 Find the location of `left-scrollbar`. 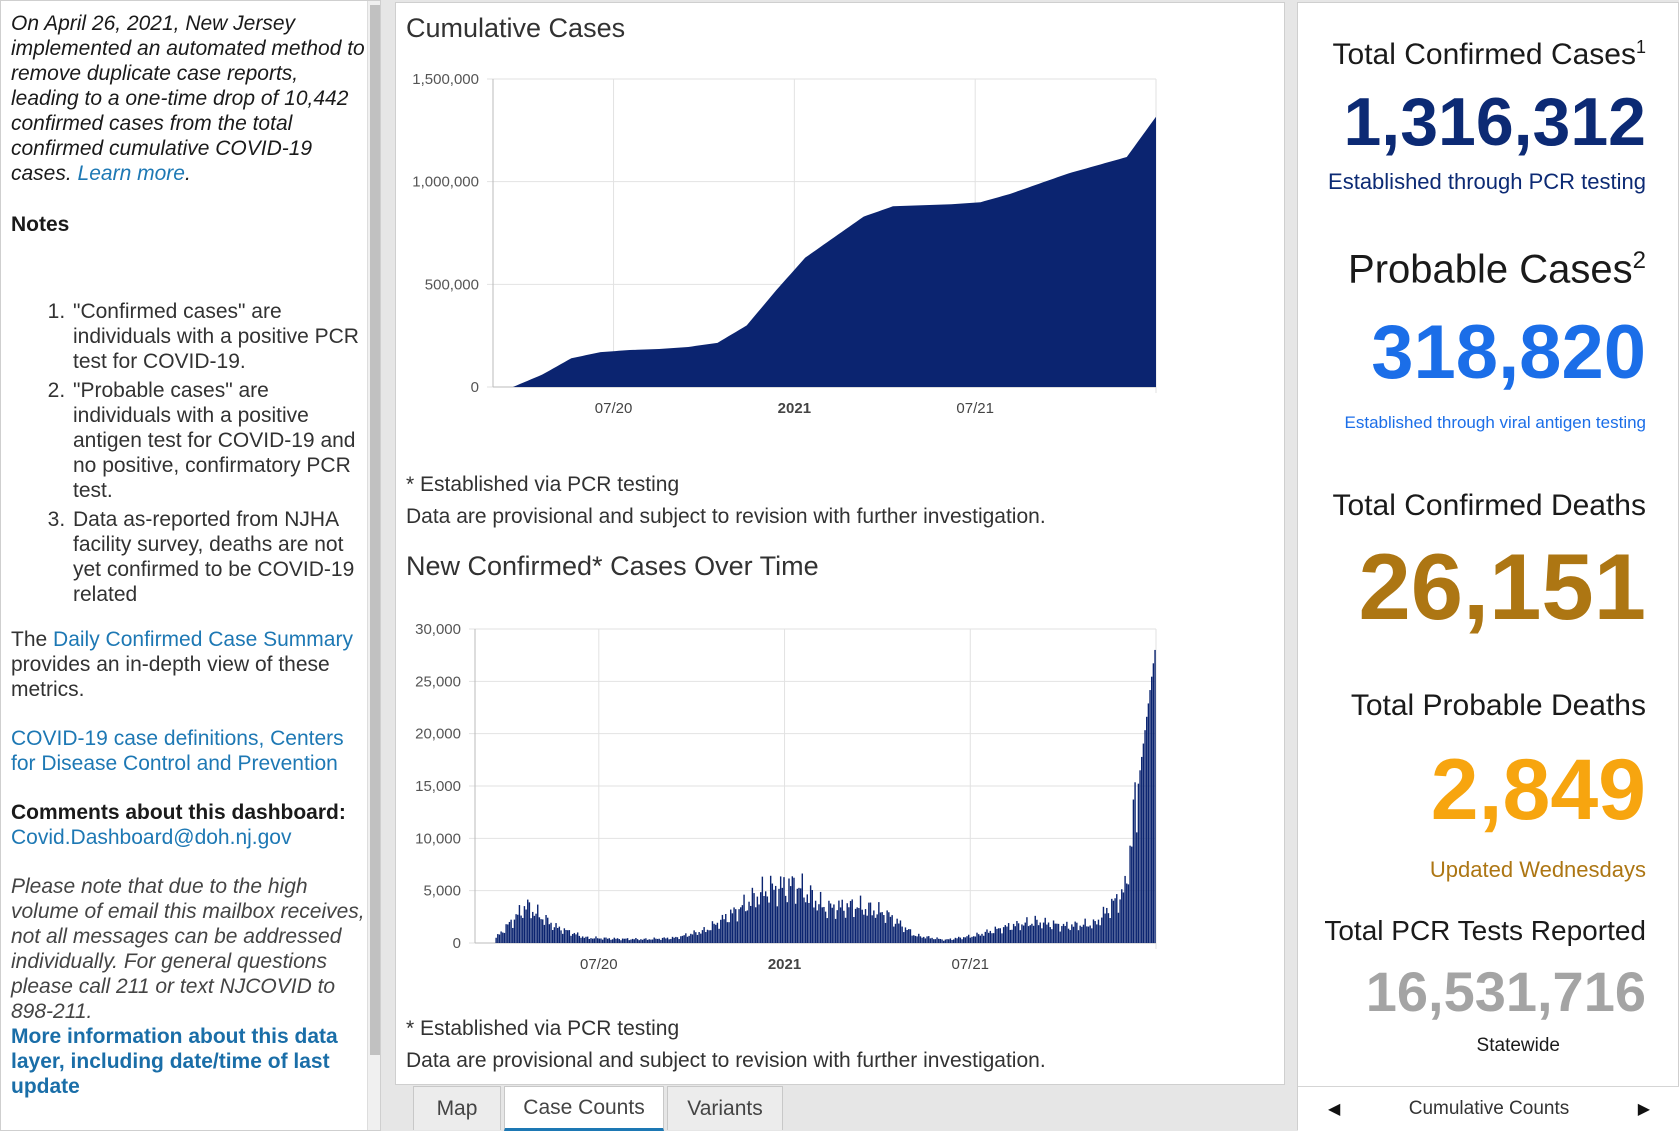

left-scrollbar is located at coordinates (373, 565).